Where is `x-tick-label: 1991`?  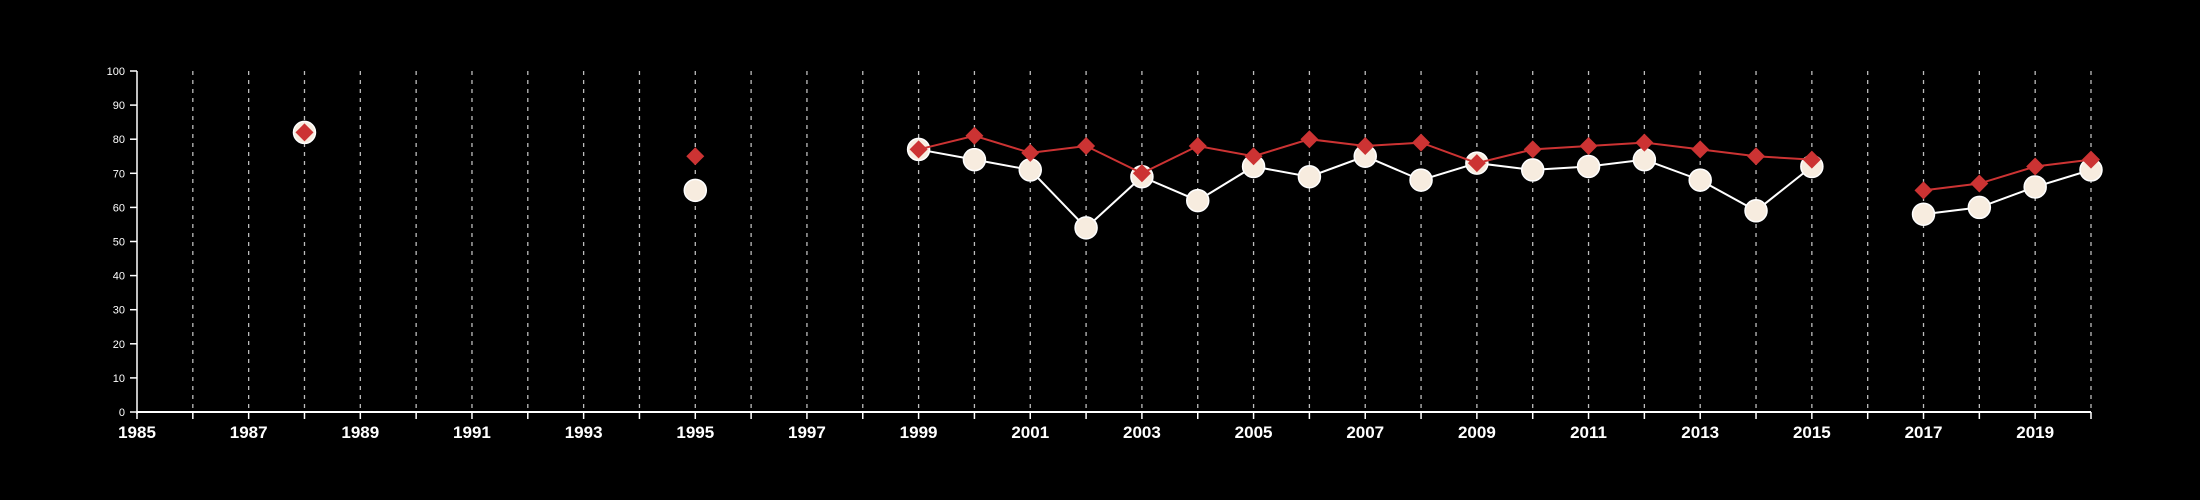 x-tick-label: 1991 is located at coordinates (472, 432).